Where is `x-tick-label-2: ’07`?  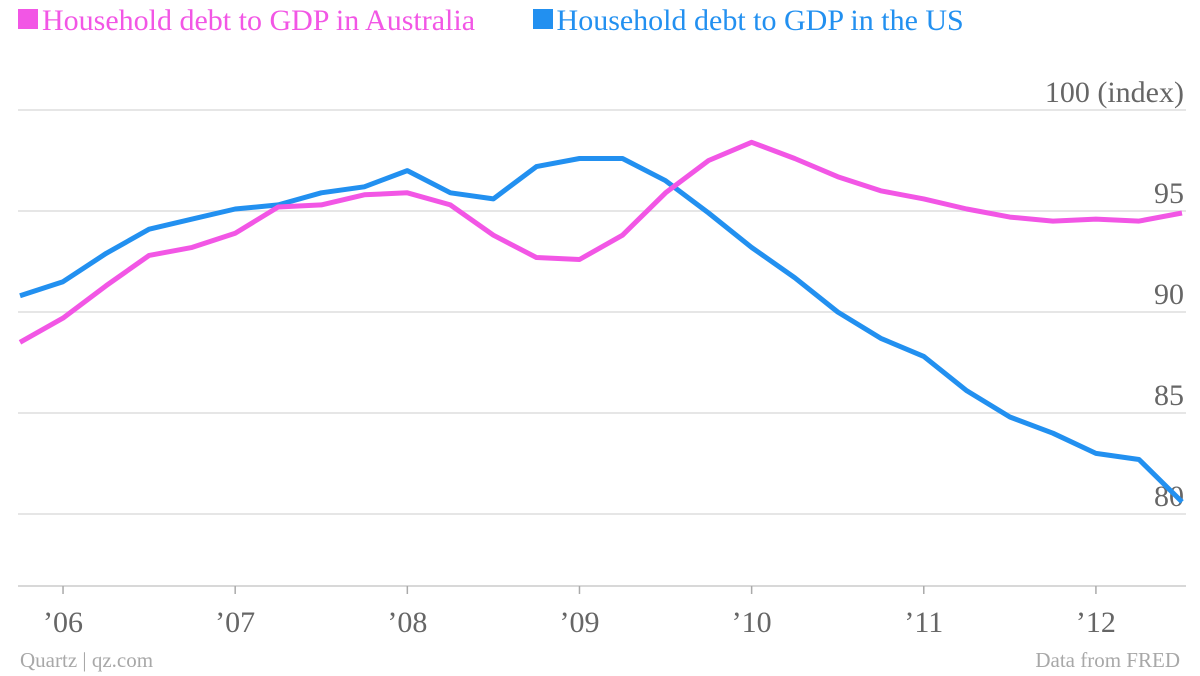 x-tick-label-2: ’07 is located at coordinates (235, 622).